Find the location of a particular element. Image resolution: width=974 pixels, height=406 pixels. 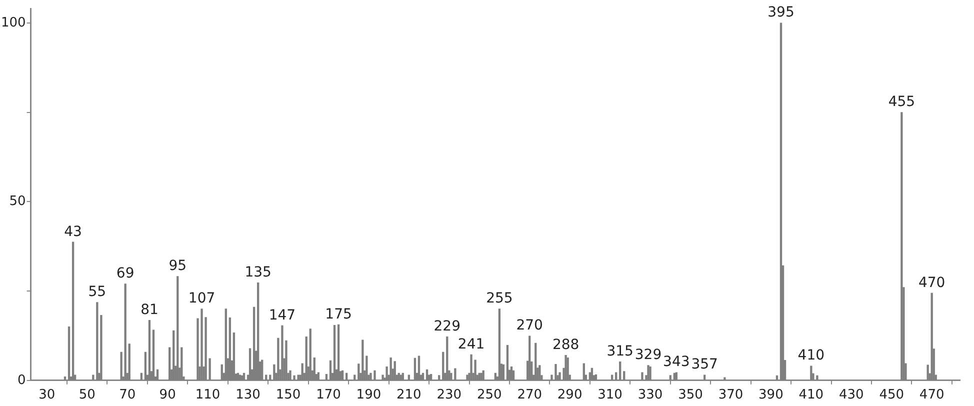

x-tick-label: 230 is located at coordinates (449, 395).